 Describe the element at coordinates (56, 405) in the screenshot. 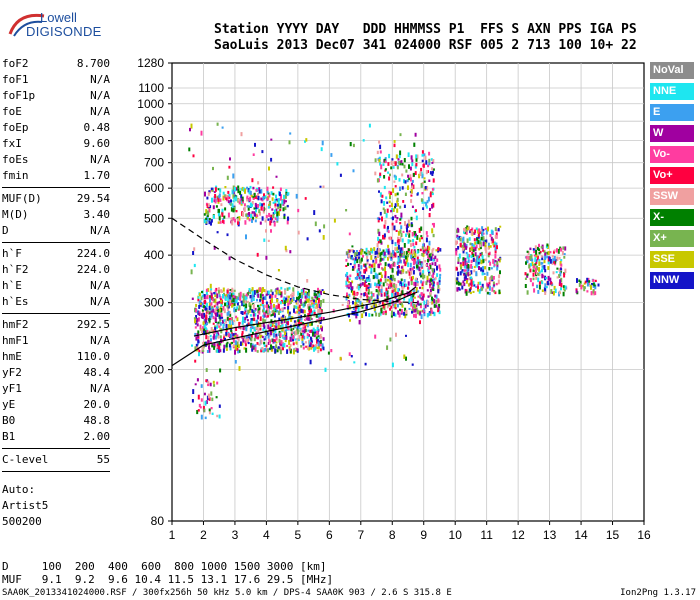

I see `param-row: yE 20.0` at that location.